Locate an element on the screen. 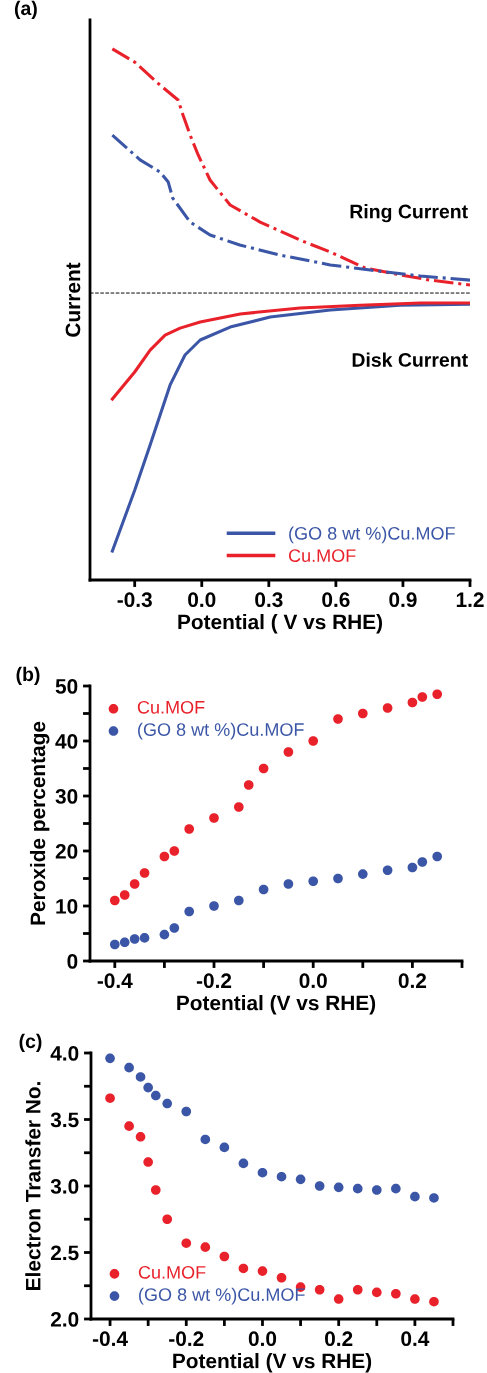 The height and width of the screenshot is (1373, 487). annotation: Ring Current is located at coordinates (409, 213).